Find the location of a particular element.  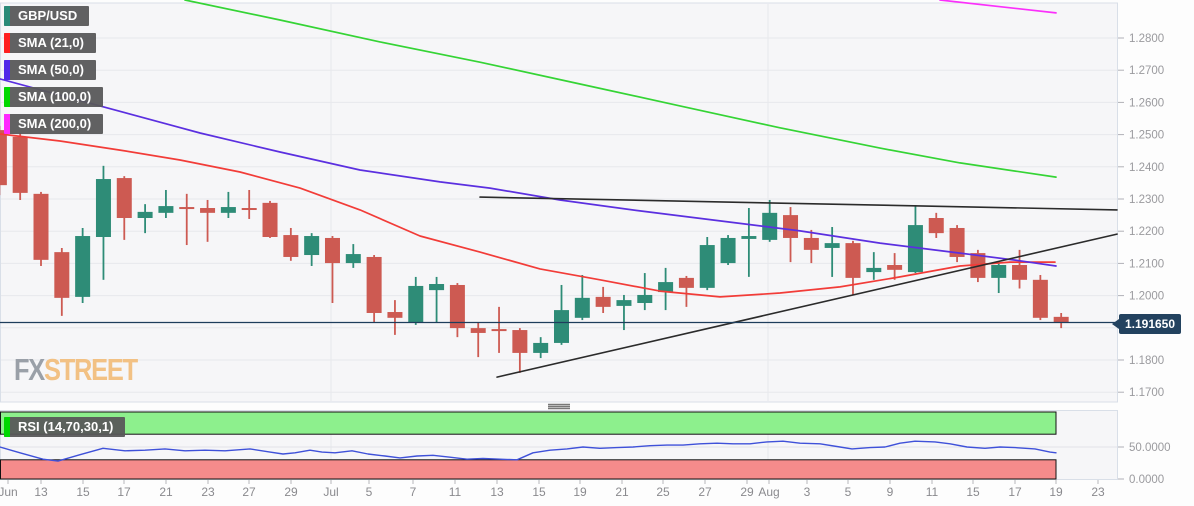

time-axis-label: 25 is located at coordinates (663, 492).